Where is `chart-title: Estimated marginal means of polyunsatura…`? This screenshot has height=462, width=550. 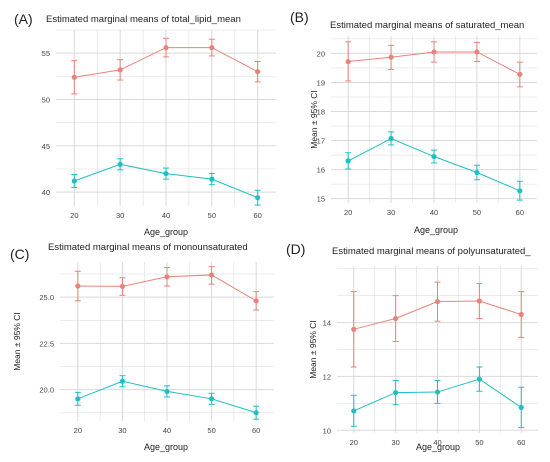
chart-title: Estimated marginal means of polyunsatura… is located at coordinates (431, 251).